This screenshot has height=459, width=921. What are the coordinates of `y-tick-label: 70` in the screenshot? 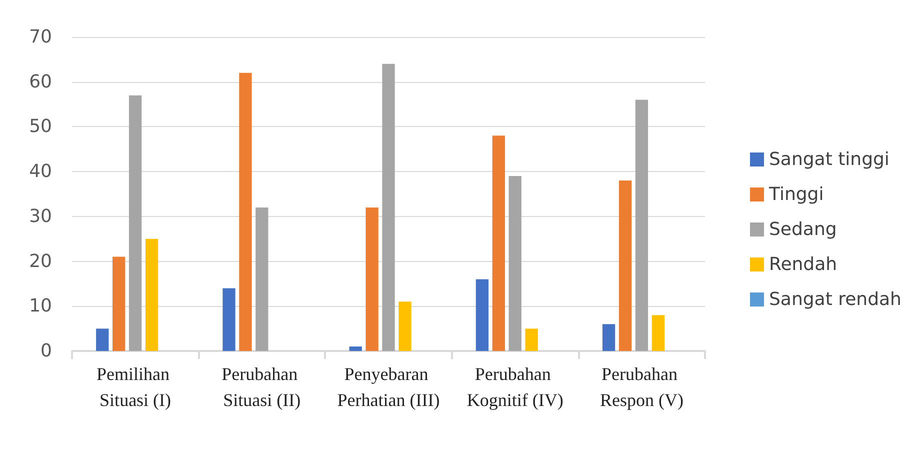 It's located at (40, 37).